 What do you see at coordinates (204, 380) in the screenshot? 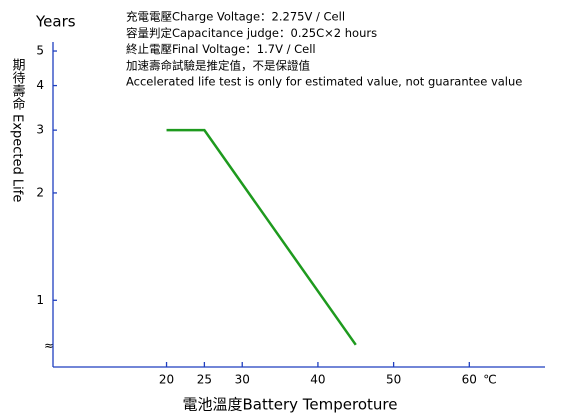
I see `x-tick-label: 25` at bounding box center [204, 380].